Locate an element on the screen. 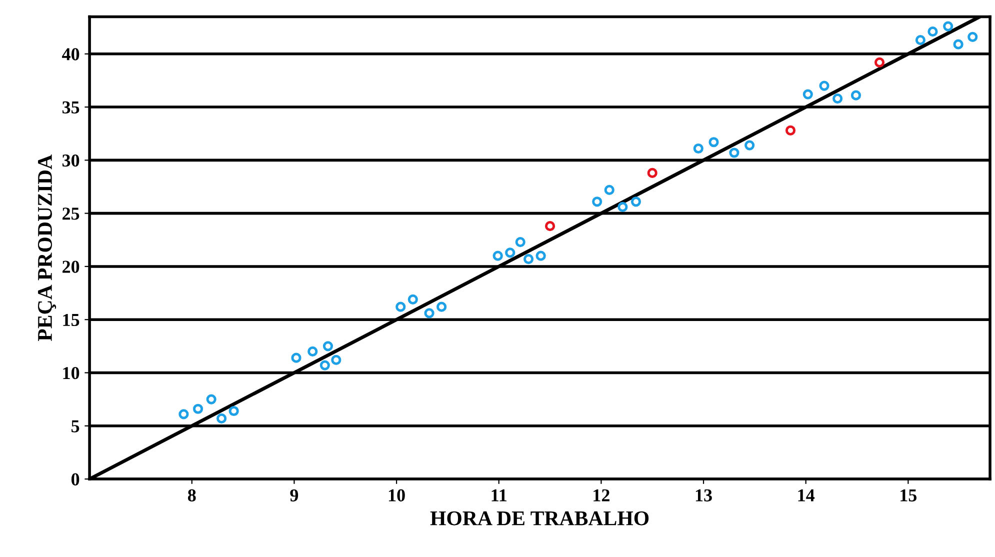 This screenshot has height=557, width=995. x-tick-label: 12 is located at coordinates (602, 495).